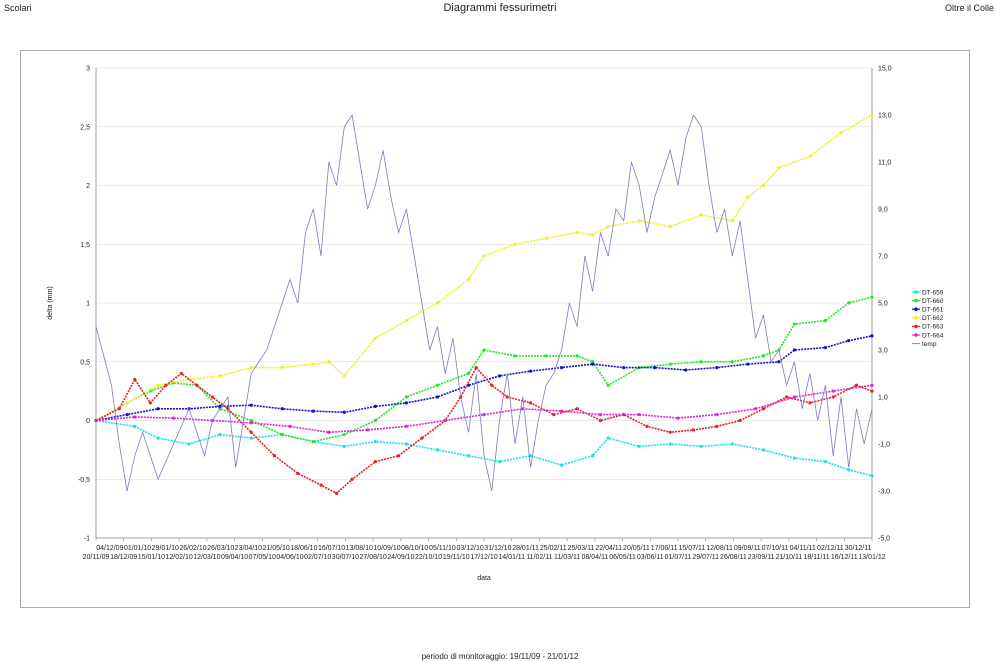 The image size is (1000, 661). What do you see at coordinates (969, 8) in the screenshot?
I see `header-right-label: Oltre il Colle` at bounding box center [969, 8].